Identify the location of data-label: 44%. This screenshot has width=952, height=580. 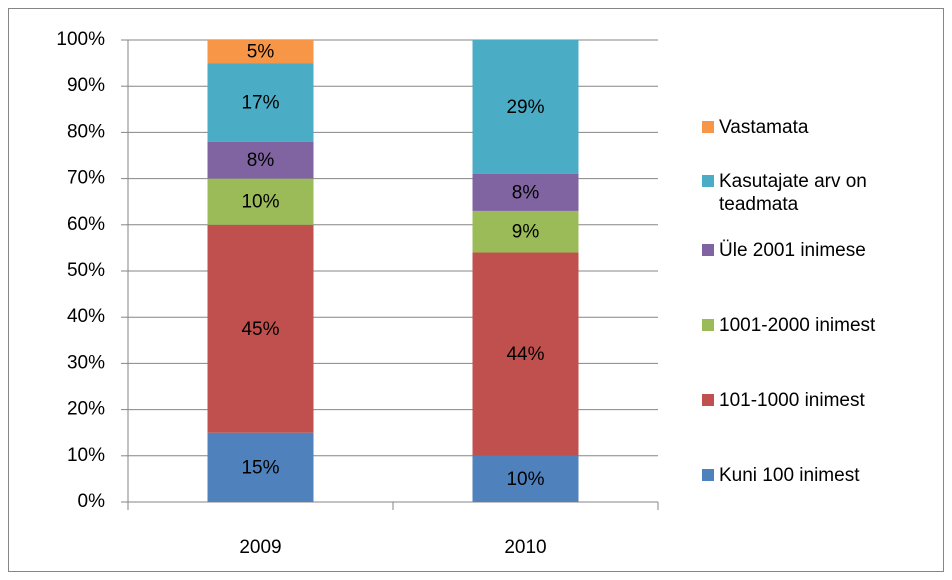
(525, 354).